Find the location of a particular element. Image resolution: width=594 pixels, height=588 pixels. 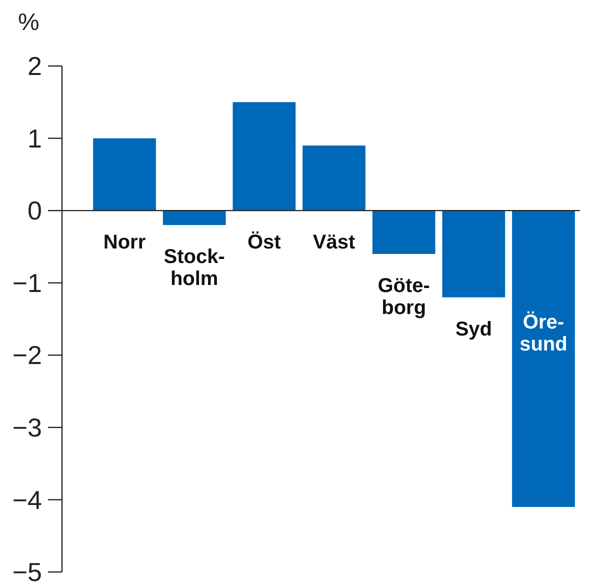

x-tick-label: Öre- sund is located at coordinates (544, 333).